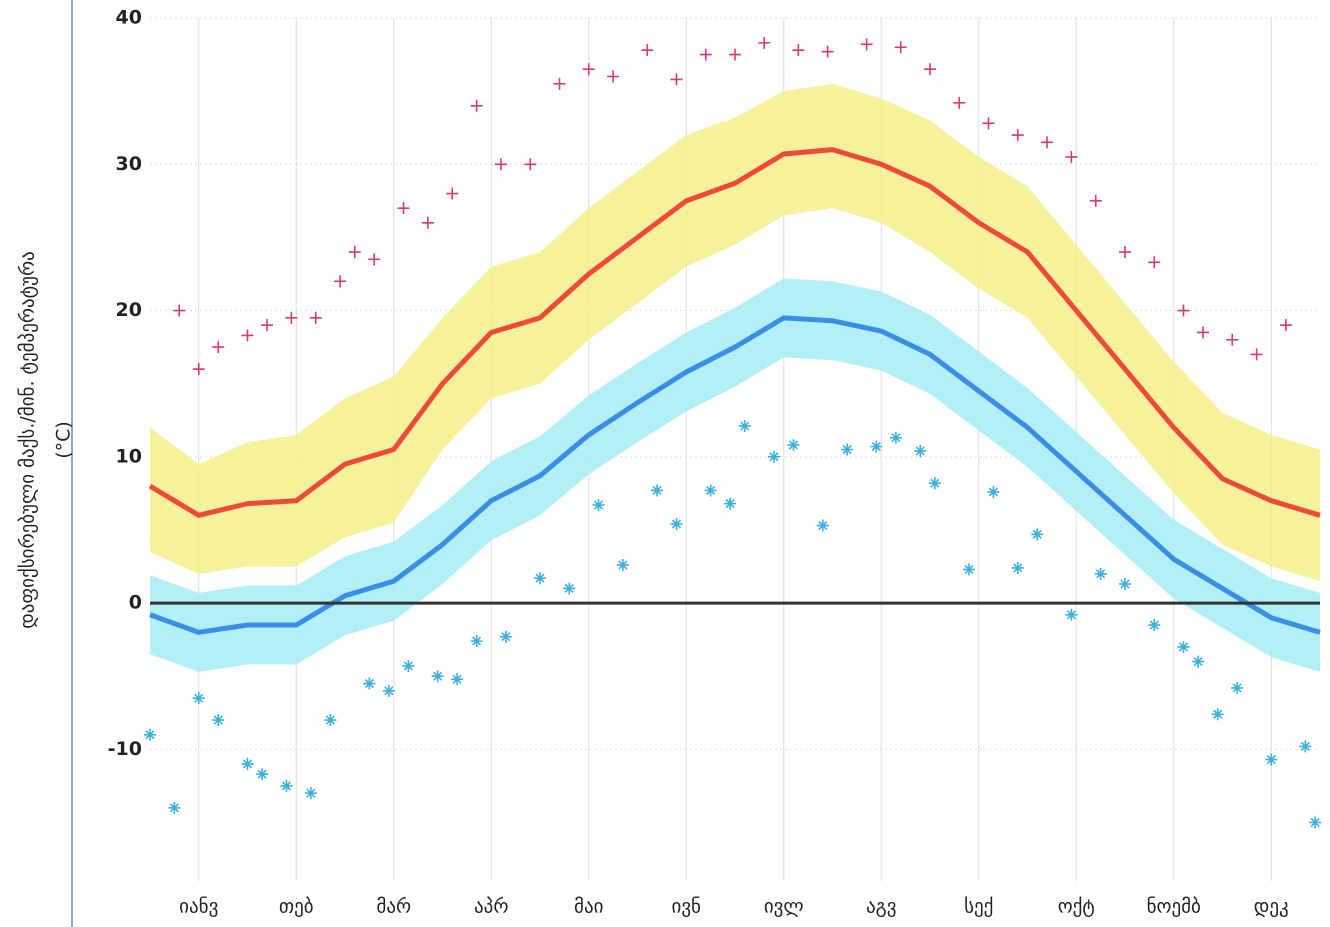  I want to click on x-tick-label: სექ, so click(978, 907).